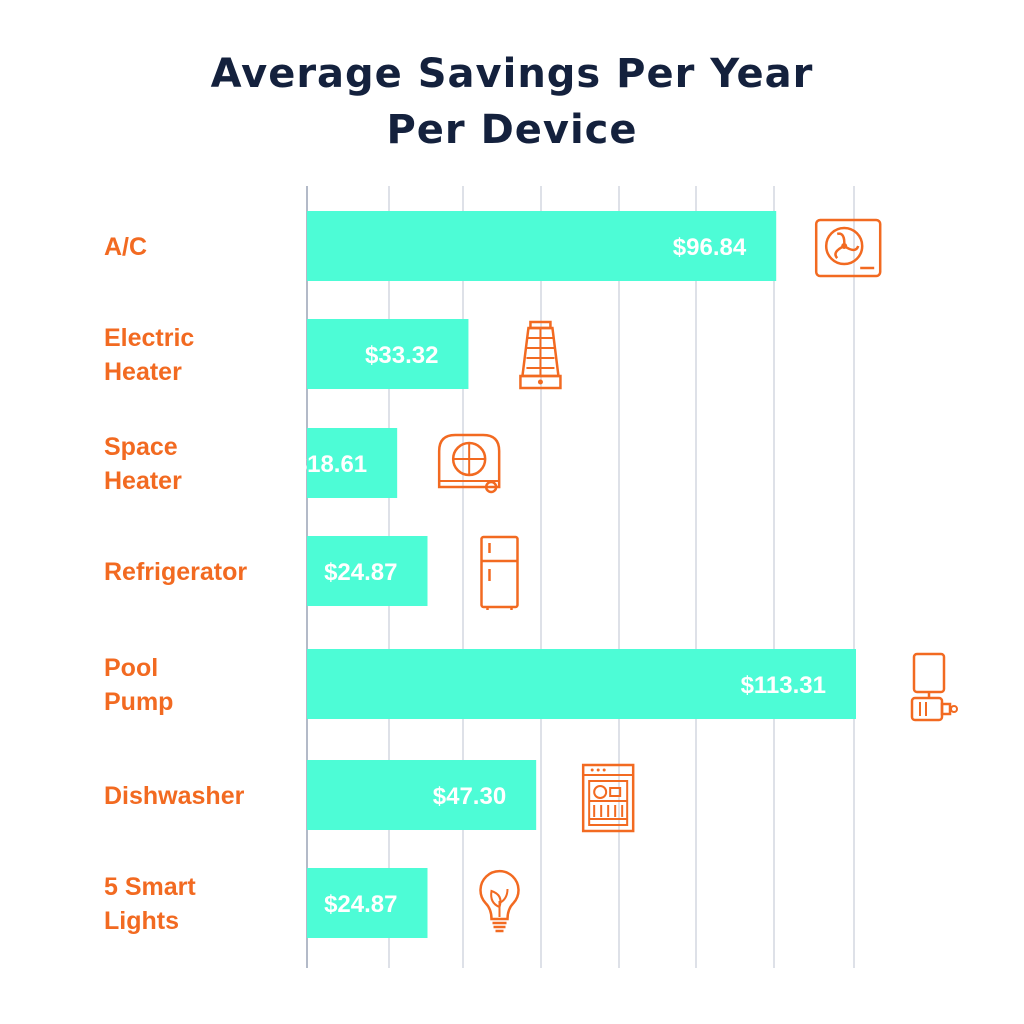  Describe the element at coordinates (401, 355) in the screenshot. I see `bar-value-label: $33.32` at that location.